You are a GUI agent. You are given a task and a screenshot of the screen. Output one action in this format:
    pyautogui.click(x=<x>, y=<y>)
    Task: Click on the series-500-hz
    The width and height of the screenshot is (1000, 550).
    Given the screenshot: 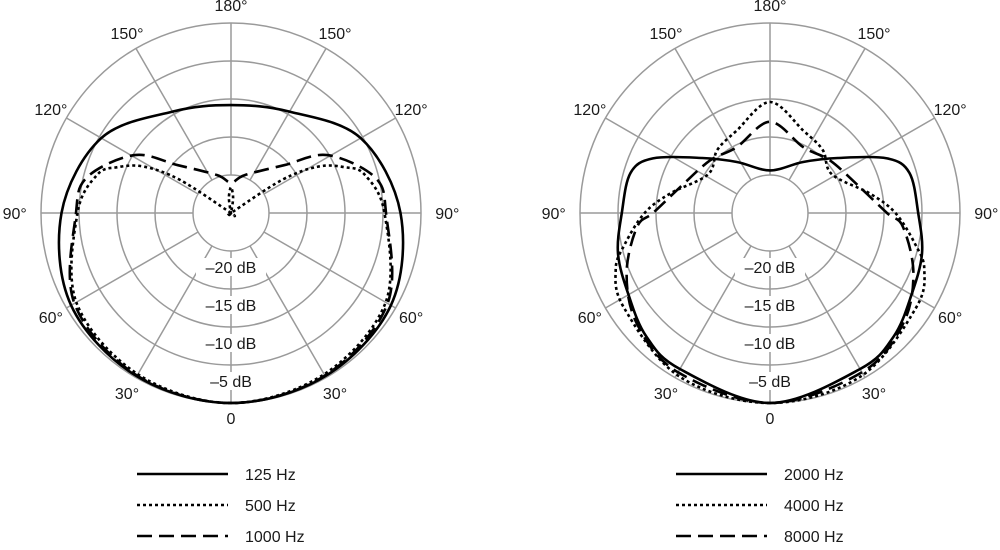 What is the action you would take?
    pyautogui.click(x=231, y=284)
    